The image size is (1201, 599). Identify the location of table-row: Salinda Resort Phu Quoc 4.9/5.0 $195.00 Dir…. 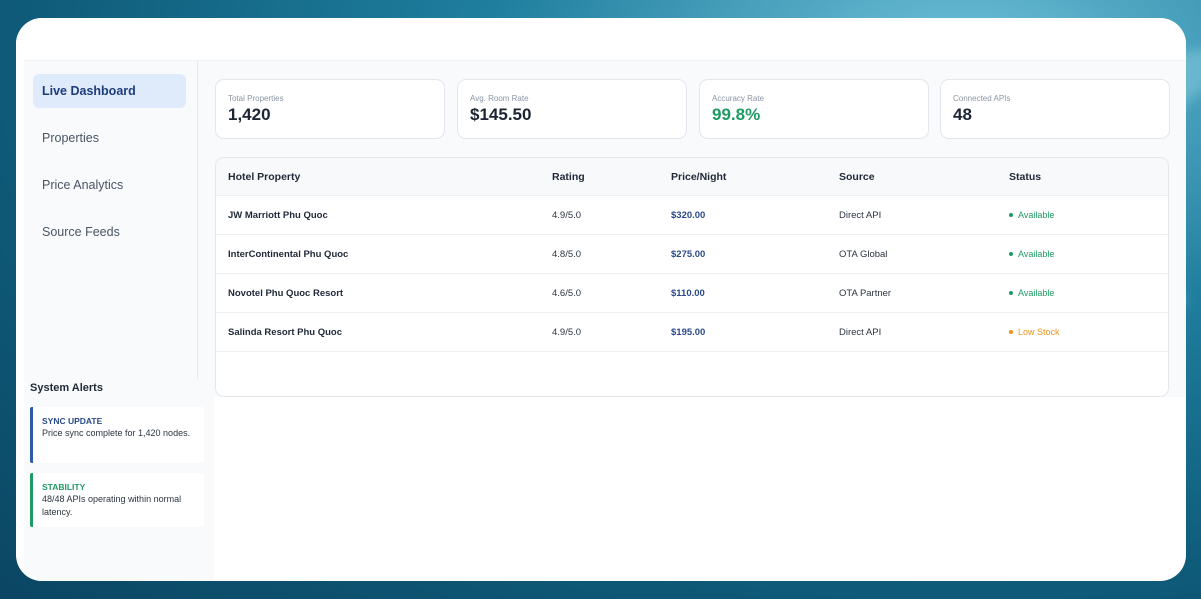
(692, 332).